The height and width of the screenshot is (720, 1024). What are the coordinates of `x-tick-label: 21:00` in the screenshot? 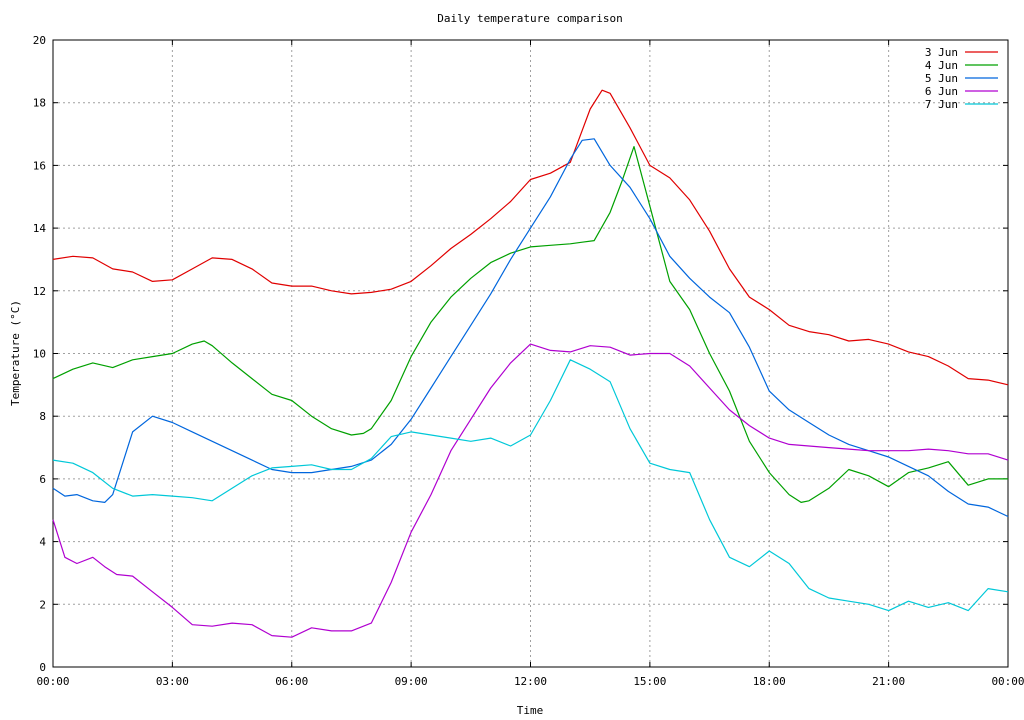 It's located at (888, 681).